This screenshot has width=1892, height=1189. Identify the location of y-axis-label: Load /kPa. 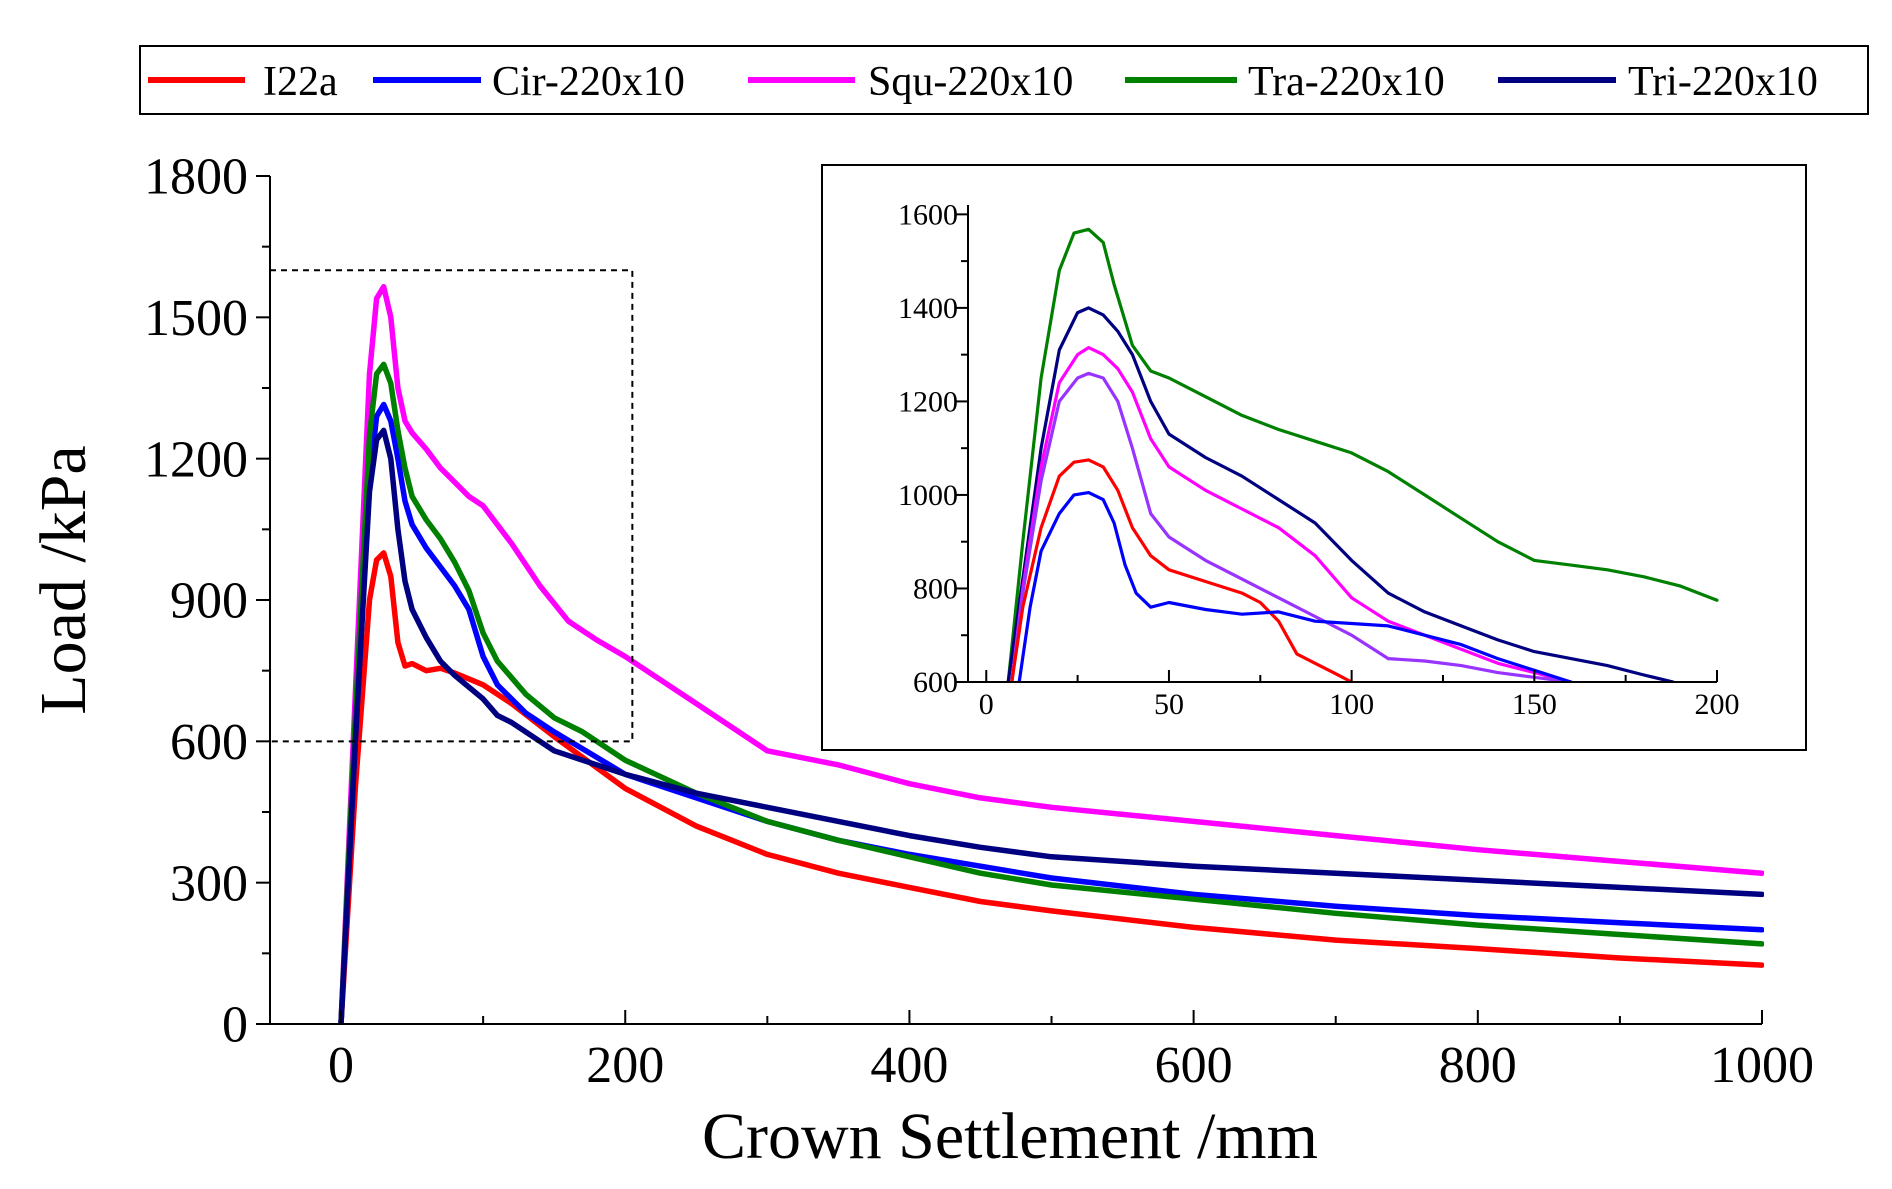
(63, 579).